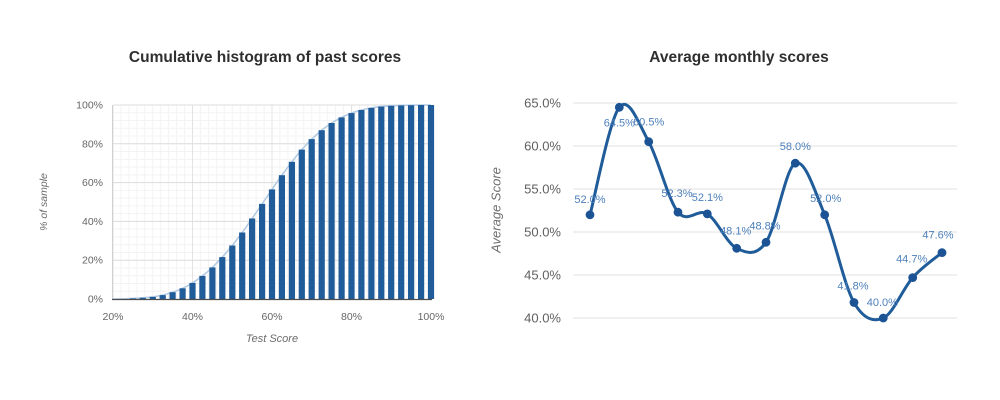 The image size is (1000, 400). I want to click on y-tick-label: 60%, so click(92, 183).